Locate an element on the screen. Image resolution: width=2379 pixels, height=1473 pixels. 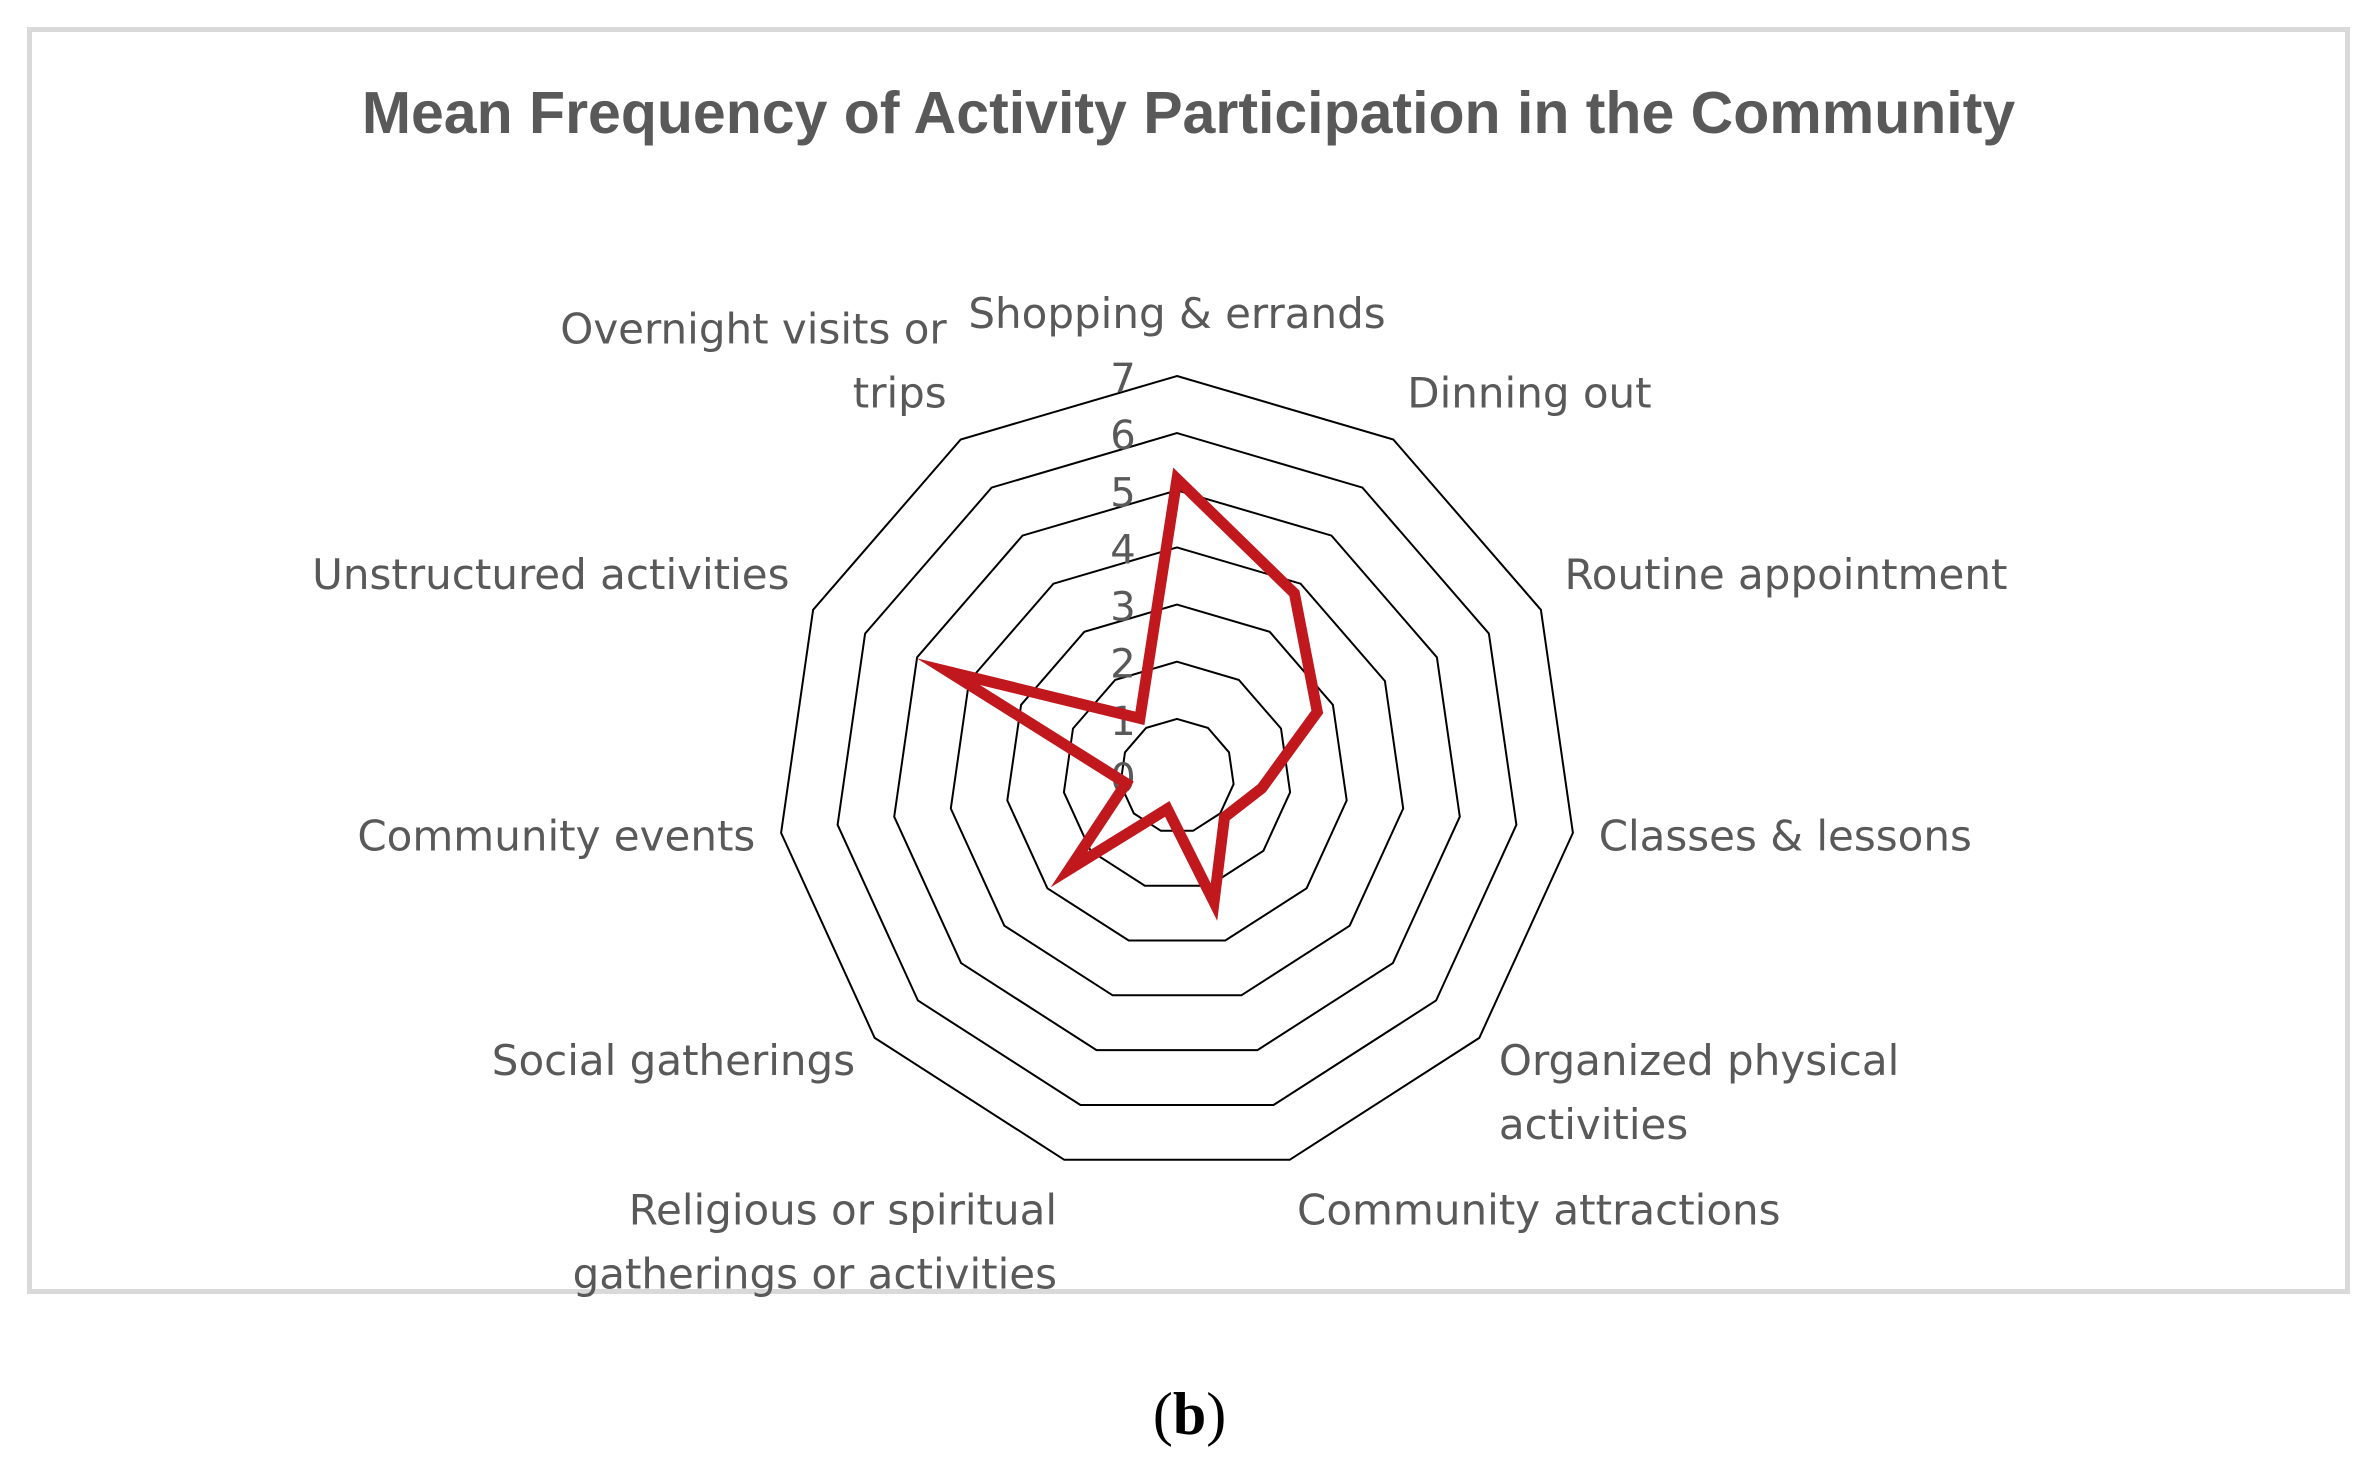
category-label: Routine appointment is located at coordinates (1786, 574).